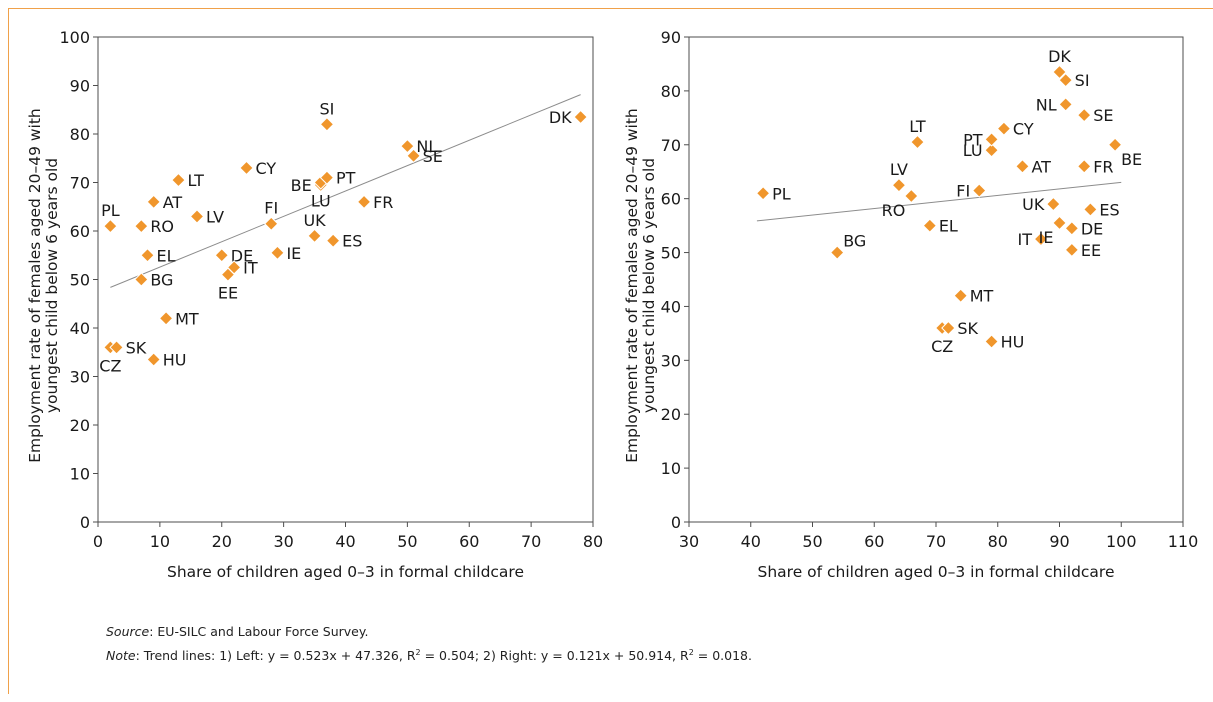 The height and width of the screenshot is (702, 1213). I want to click on right-point-dk, so click(1059, 72).